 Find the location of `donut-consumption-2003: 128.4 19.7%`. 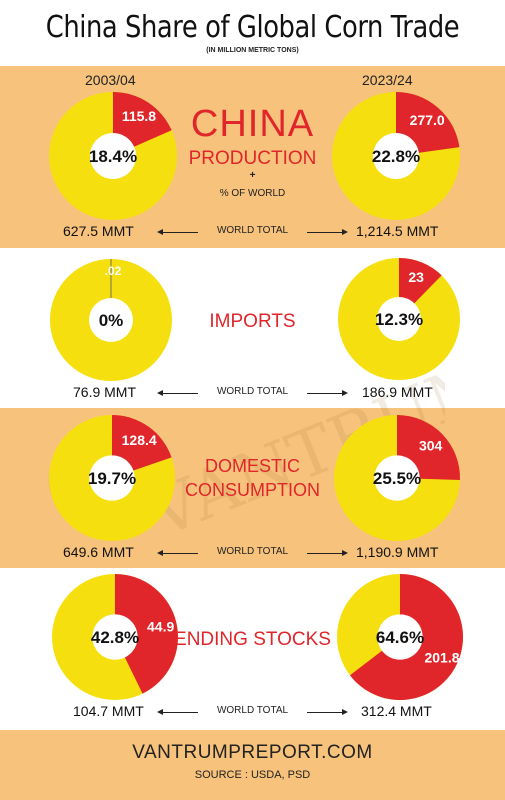

donut-consumption-2003: 128.4 19.7% is located at coordinates (112, 478).